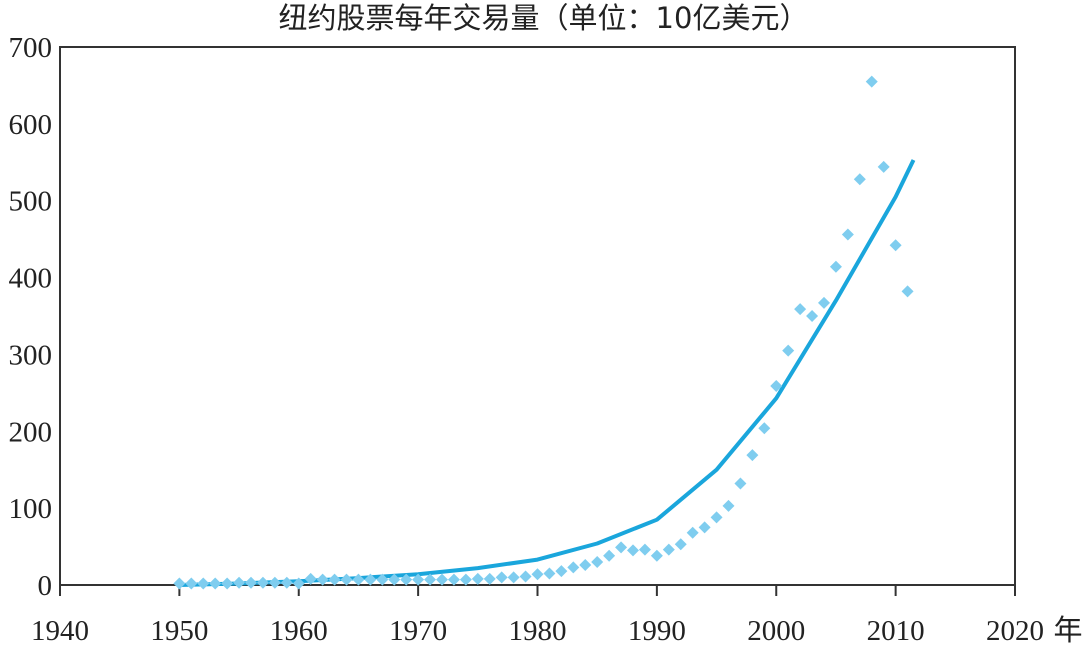 The height and width of the screenshot is (645, 1087). I want to click on x-tick-label: 2020, so click(1015, 630).